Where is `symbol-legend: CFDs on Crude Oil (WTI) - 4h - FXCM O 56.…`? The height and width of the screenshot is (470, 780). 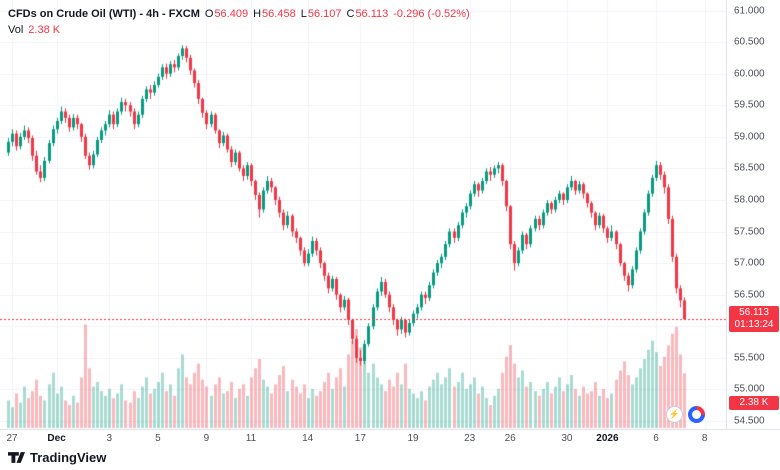
symbol-legend: CFDs on Crude Oil (WTI) - 4h - FXCM O 56.… is located at coordinates (239, 22).